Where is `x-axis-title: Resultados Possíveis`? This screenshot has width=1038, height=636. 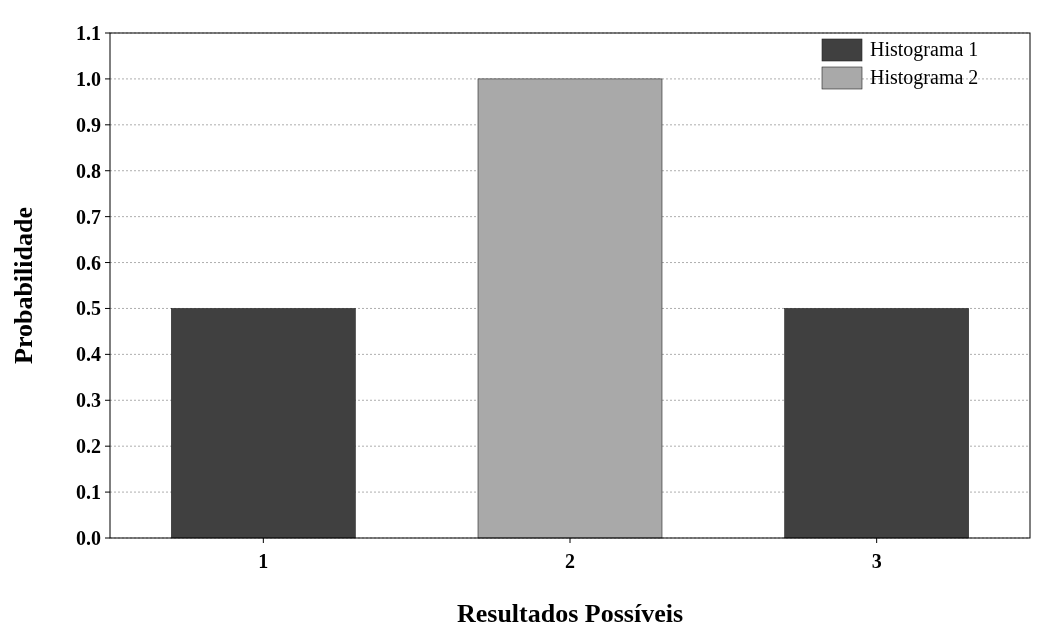 x-axis-title: Resultados Possíveis is located at coordinates (570, 613).